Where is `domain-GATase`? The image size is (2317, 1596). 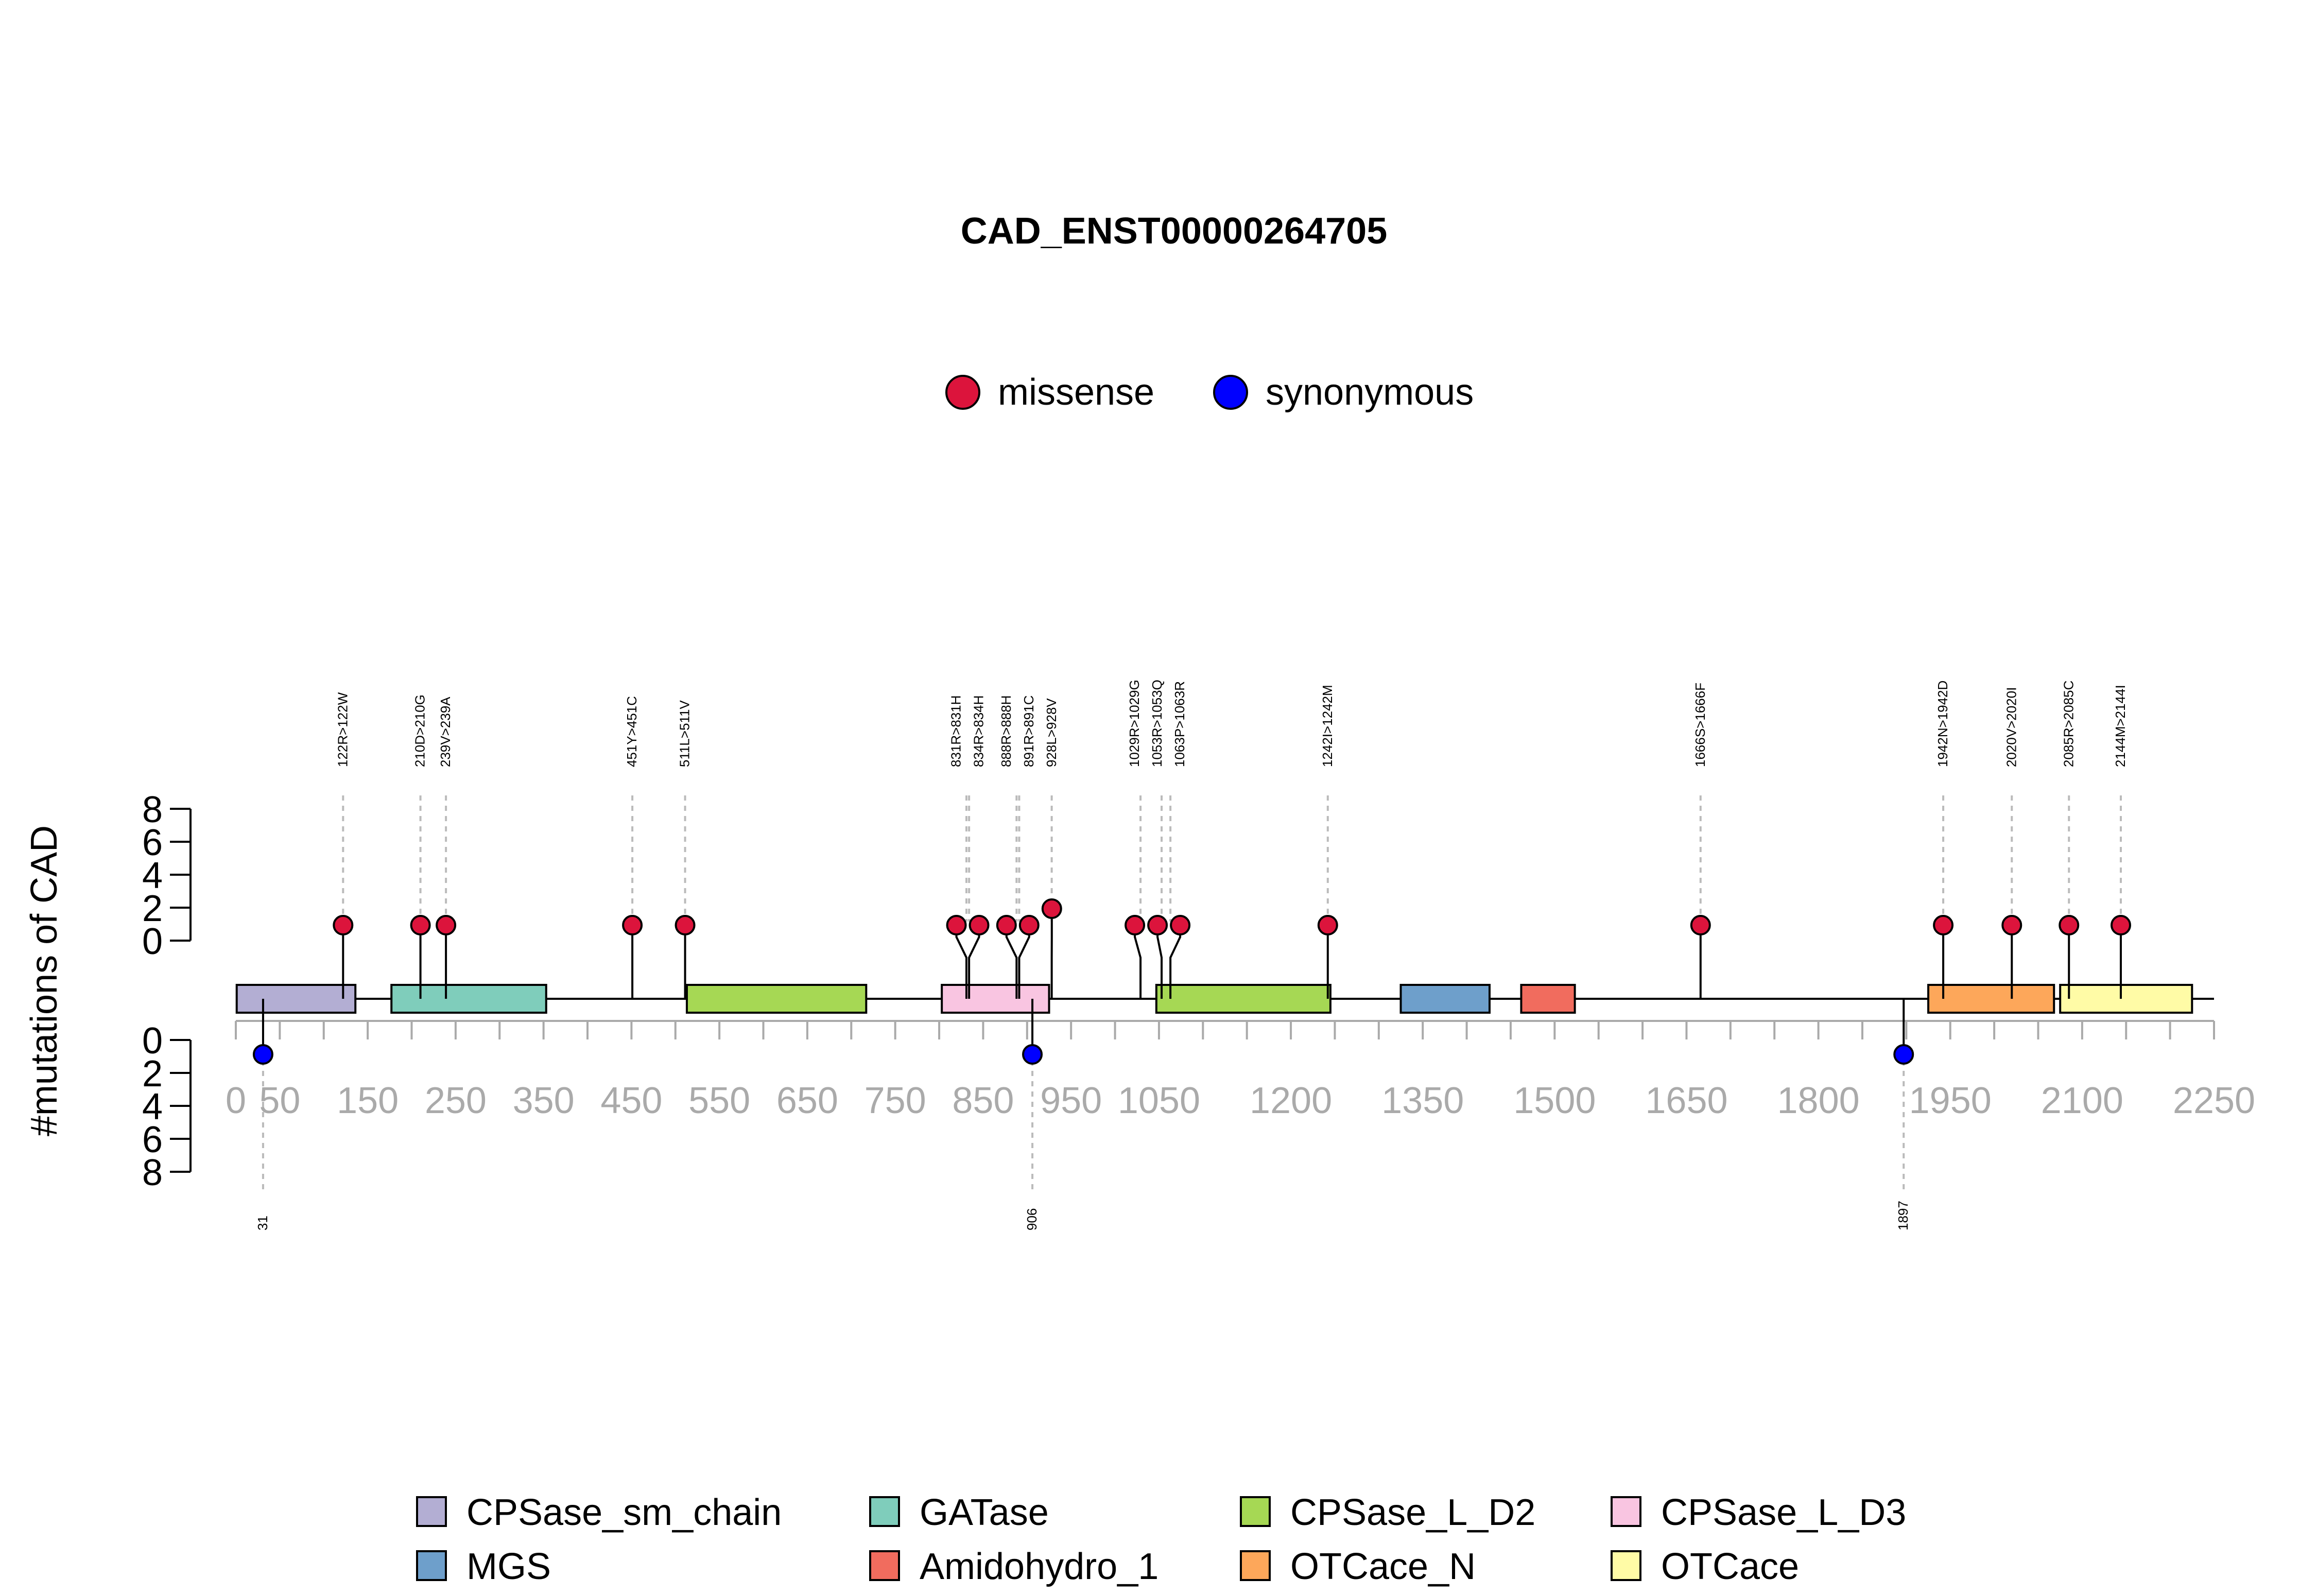 domain-GATase is located at coordinates (468, 999).